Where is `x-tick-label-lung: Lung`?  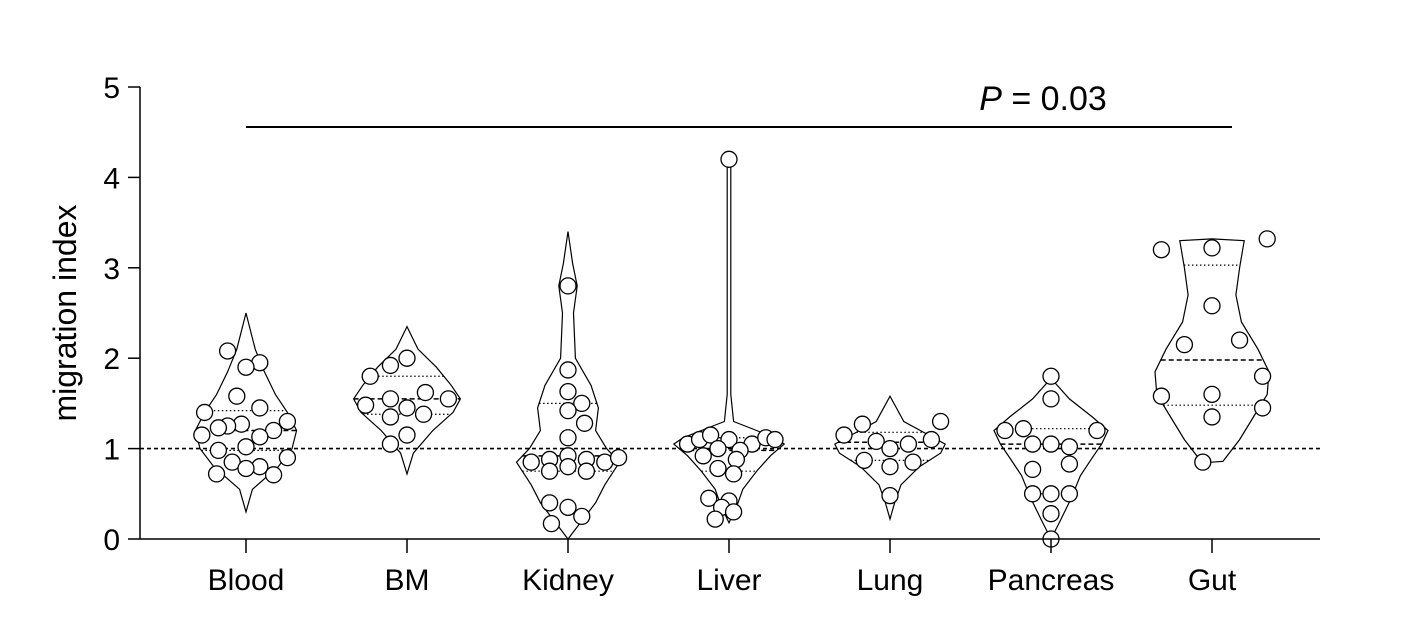
x-tick-label-lung: Lung is located at coordinates (890, 580).